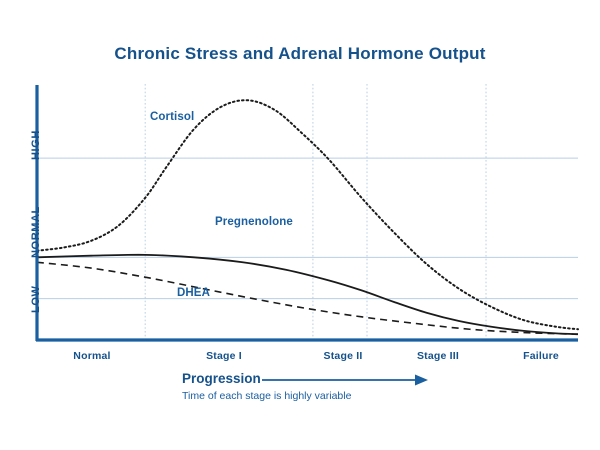  What do you see at coordinates (36, 299) in the screenshot?
I see `y-axis-label-low: LOW` at bounding box center [36, 299].